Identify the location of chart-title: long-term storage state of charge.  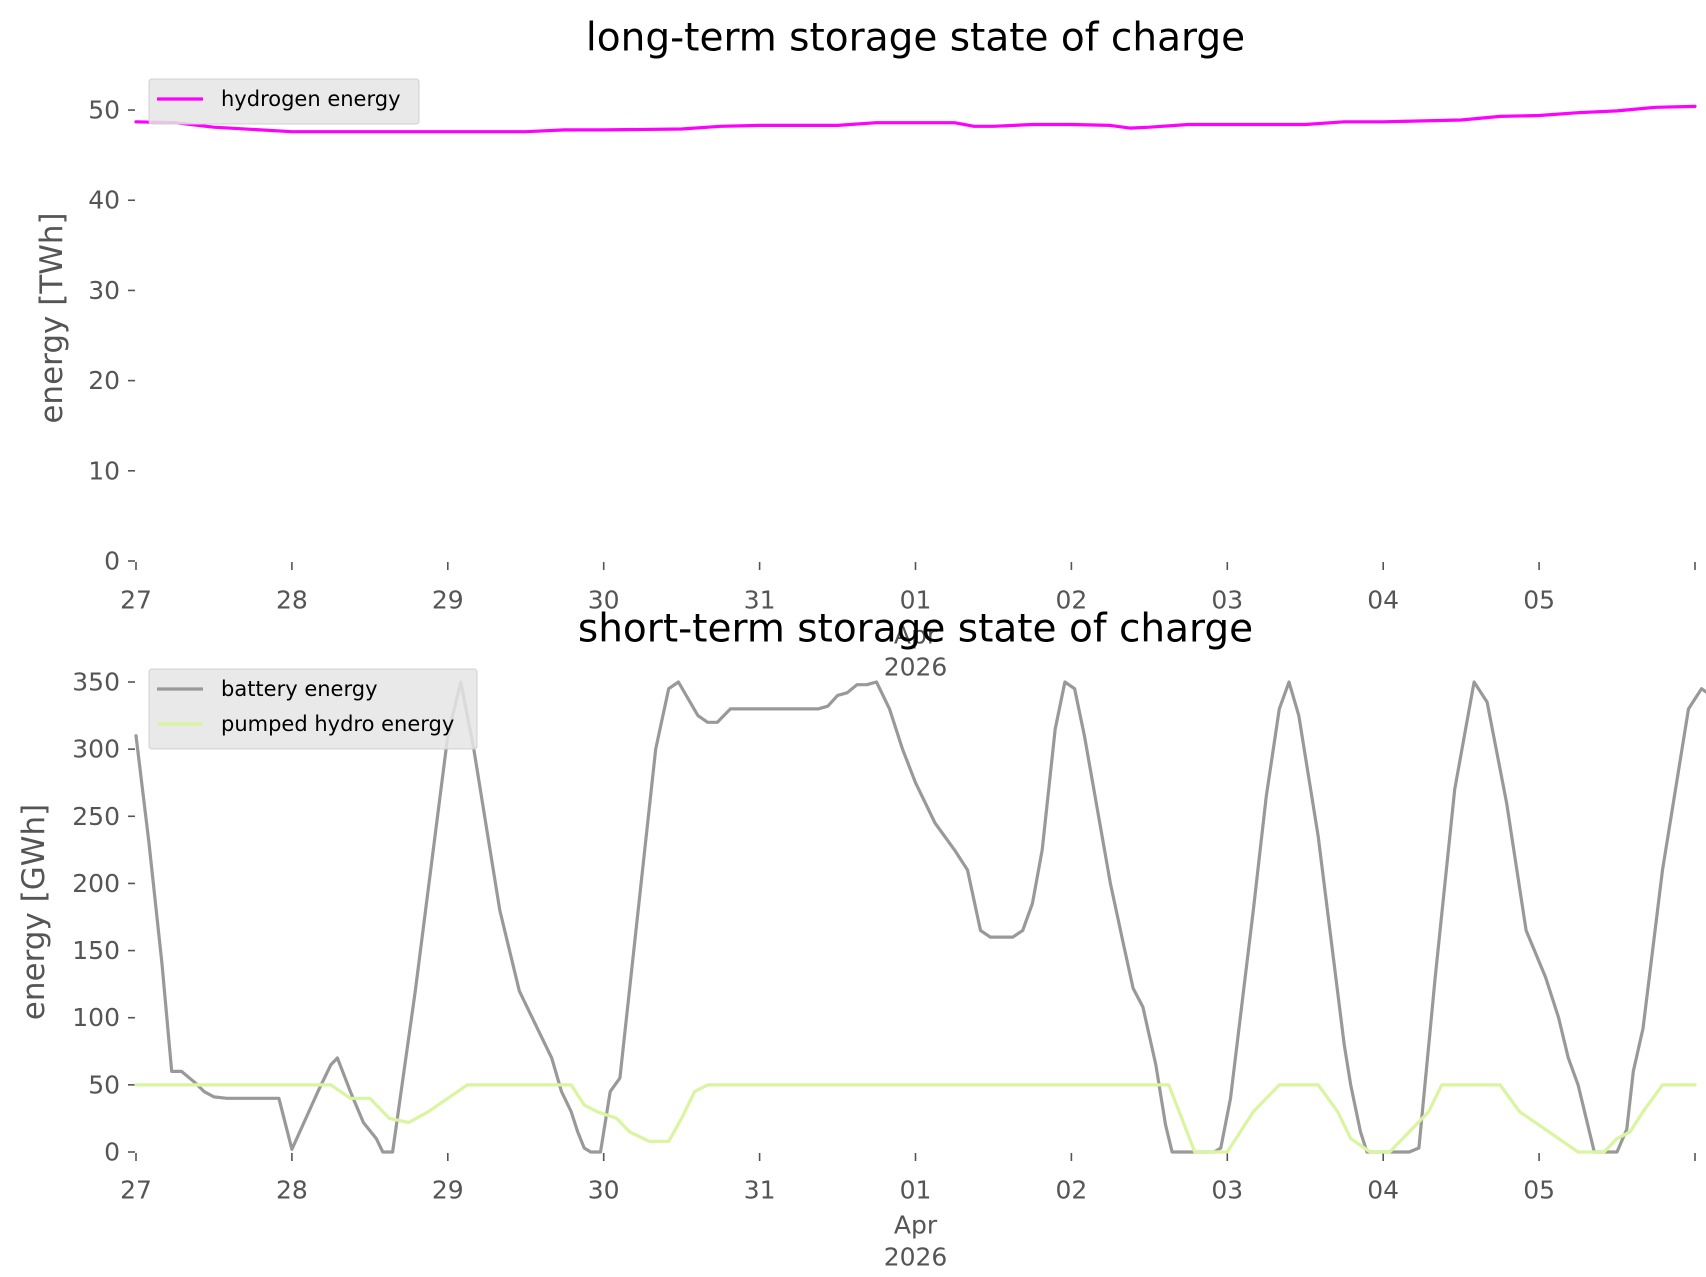
(915, 38).